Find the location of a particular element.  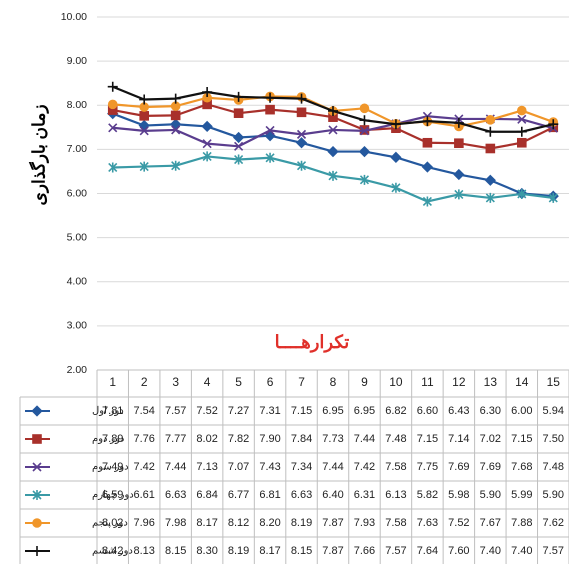

legend-label: دور اول is located at coordinates (108, 411).